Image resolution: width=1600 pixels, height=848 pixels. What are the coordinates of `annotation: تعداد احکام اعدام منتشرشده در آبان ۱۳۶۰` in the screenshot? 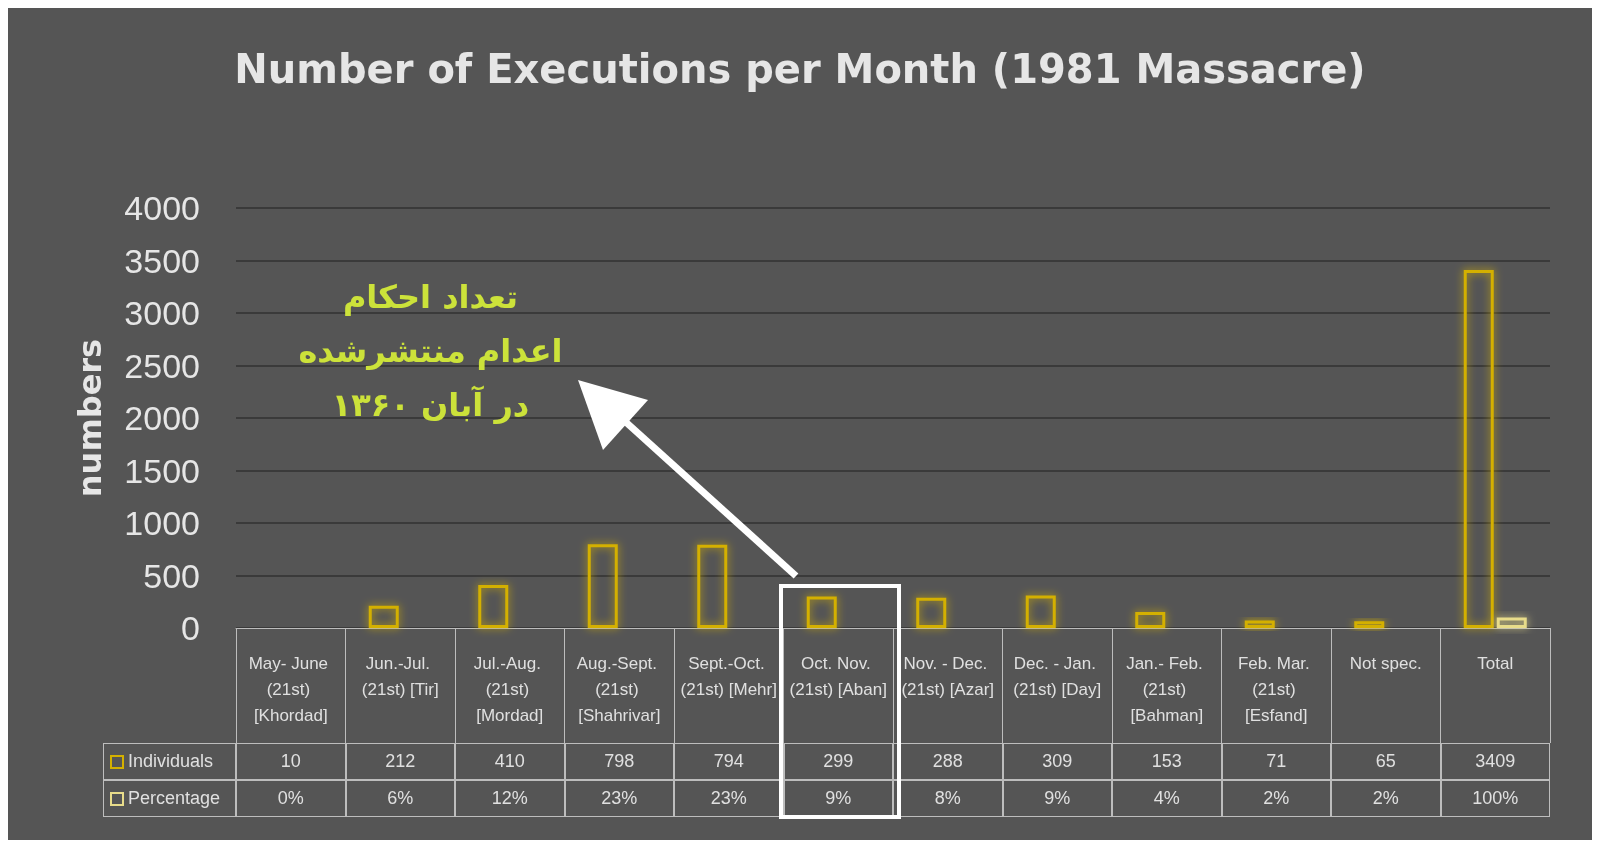 It's located at (430, 351).